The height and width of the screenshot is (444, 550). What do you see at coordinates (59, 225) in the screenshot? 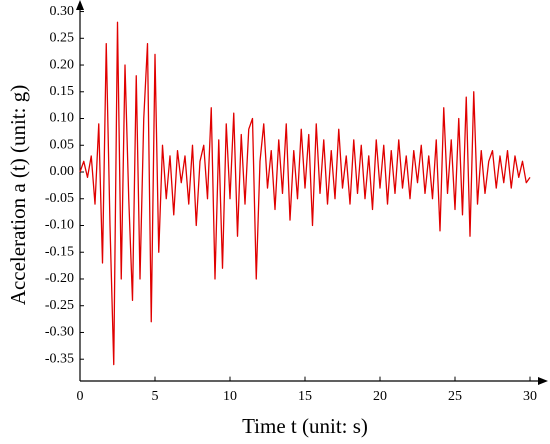
I see `y-tick-label: -0.10` at bounding box center [59, 225].